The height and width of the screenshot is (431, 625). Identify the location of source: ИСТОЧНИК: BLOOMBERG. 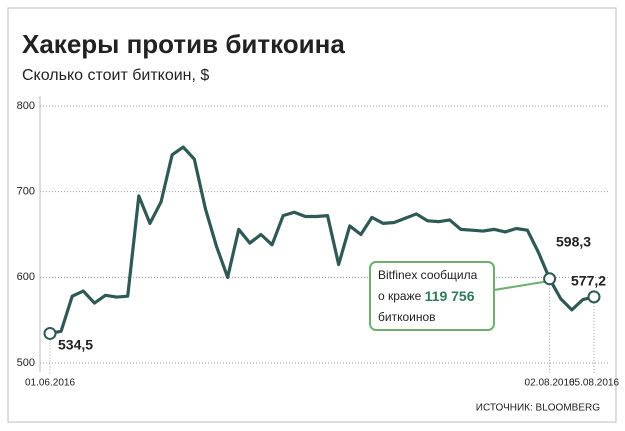
(538, 408).